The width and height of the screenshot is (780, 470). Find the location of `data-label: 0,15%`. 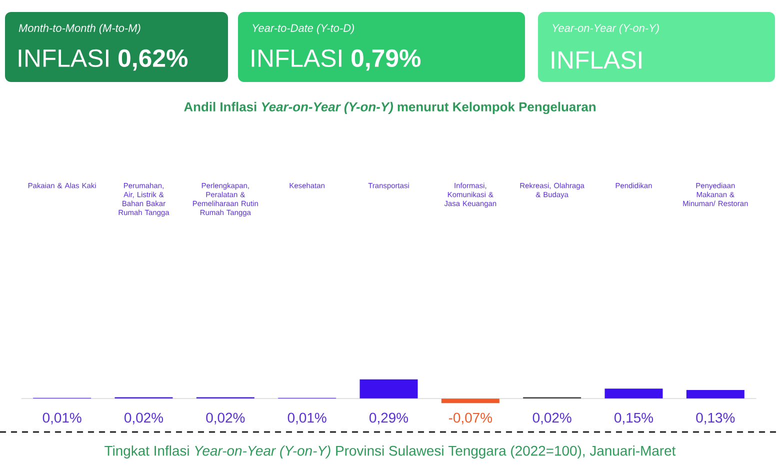

data-label: 0,15% is located at coordinates (634, 418).